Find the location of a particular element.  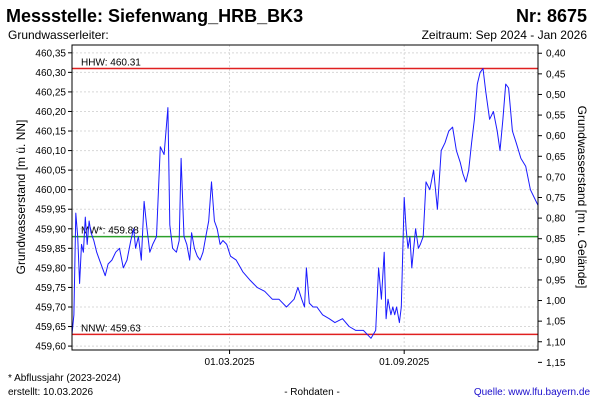

period-label: Zeitraum: Sep 2024 - Jan 2026 is located at coordinates (505, 35).